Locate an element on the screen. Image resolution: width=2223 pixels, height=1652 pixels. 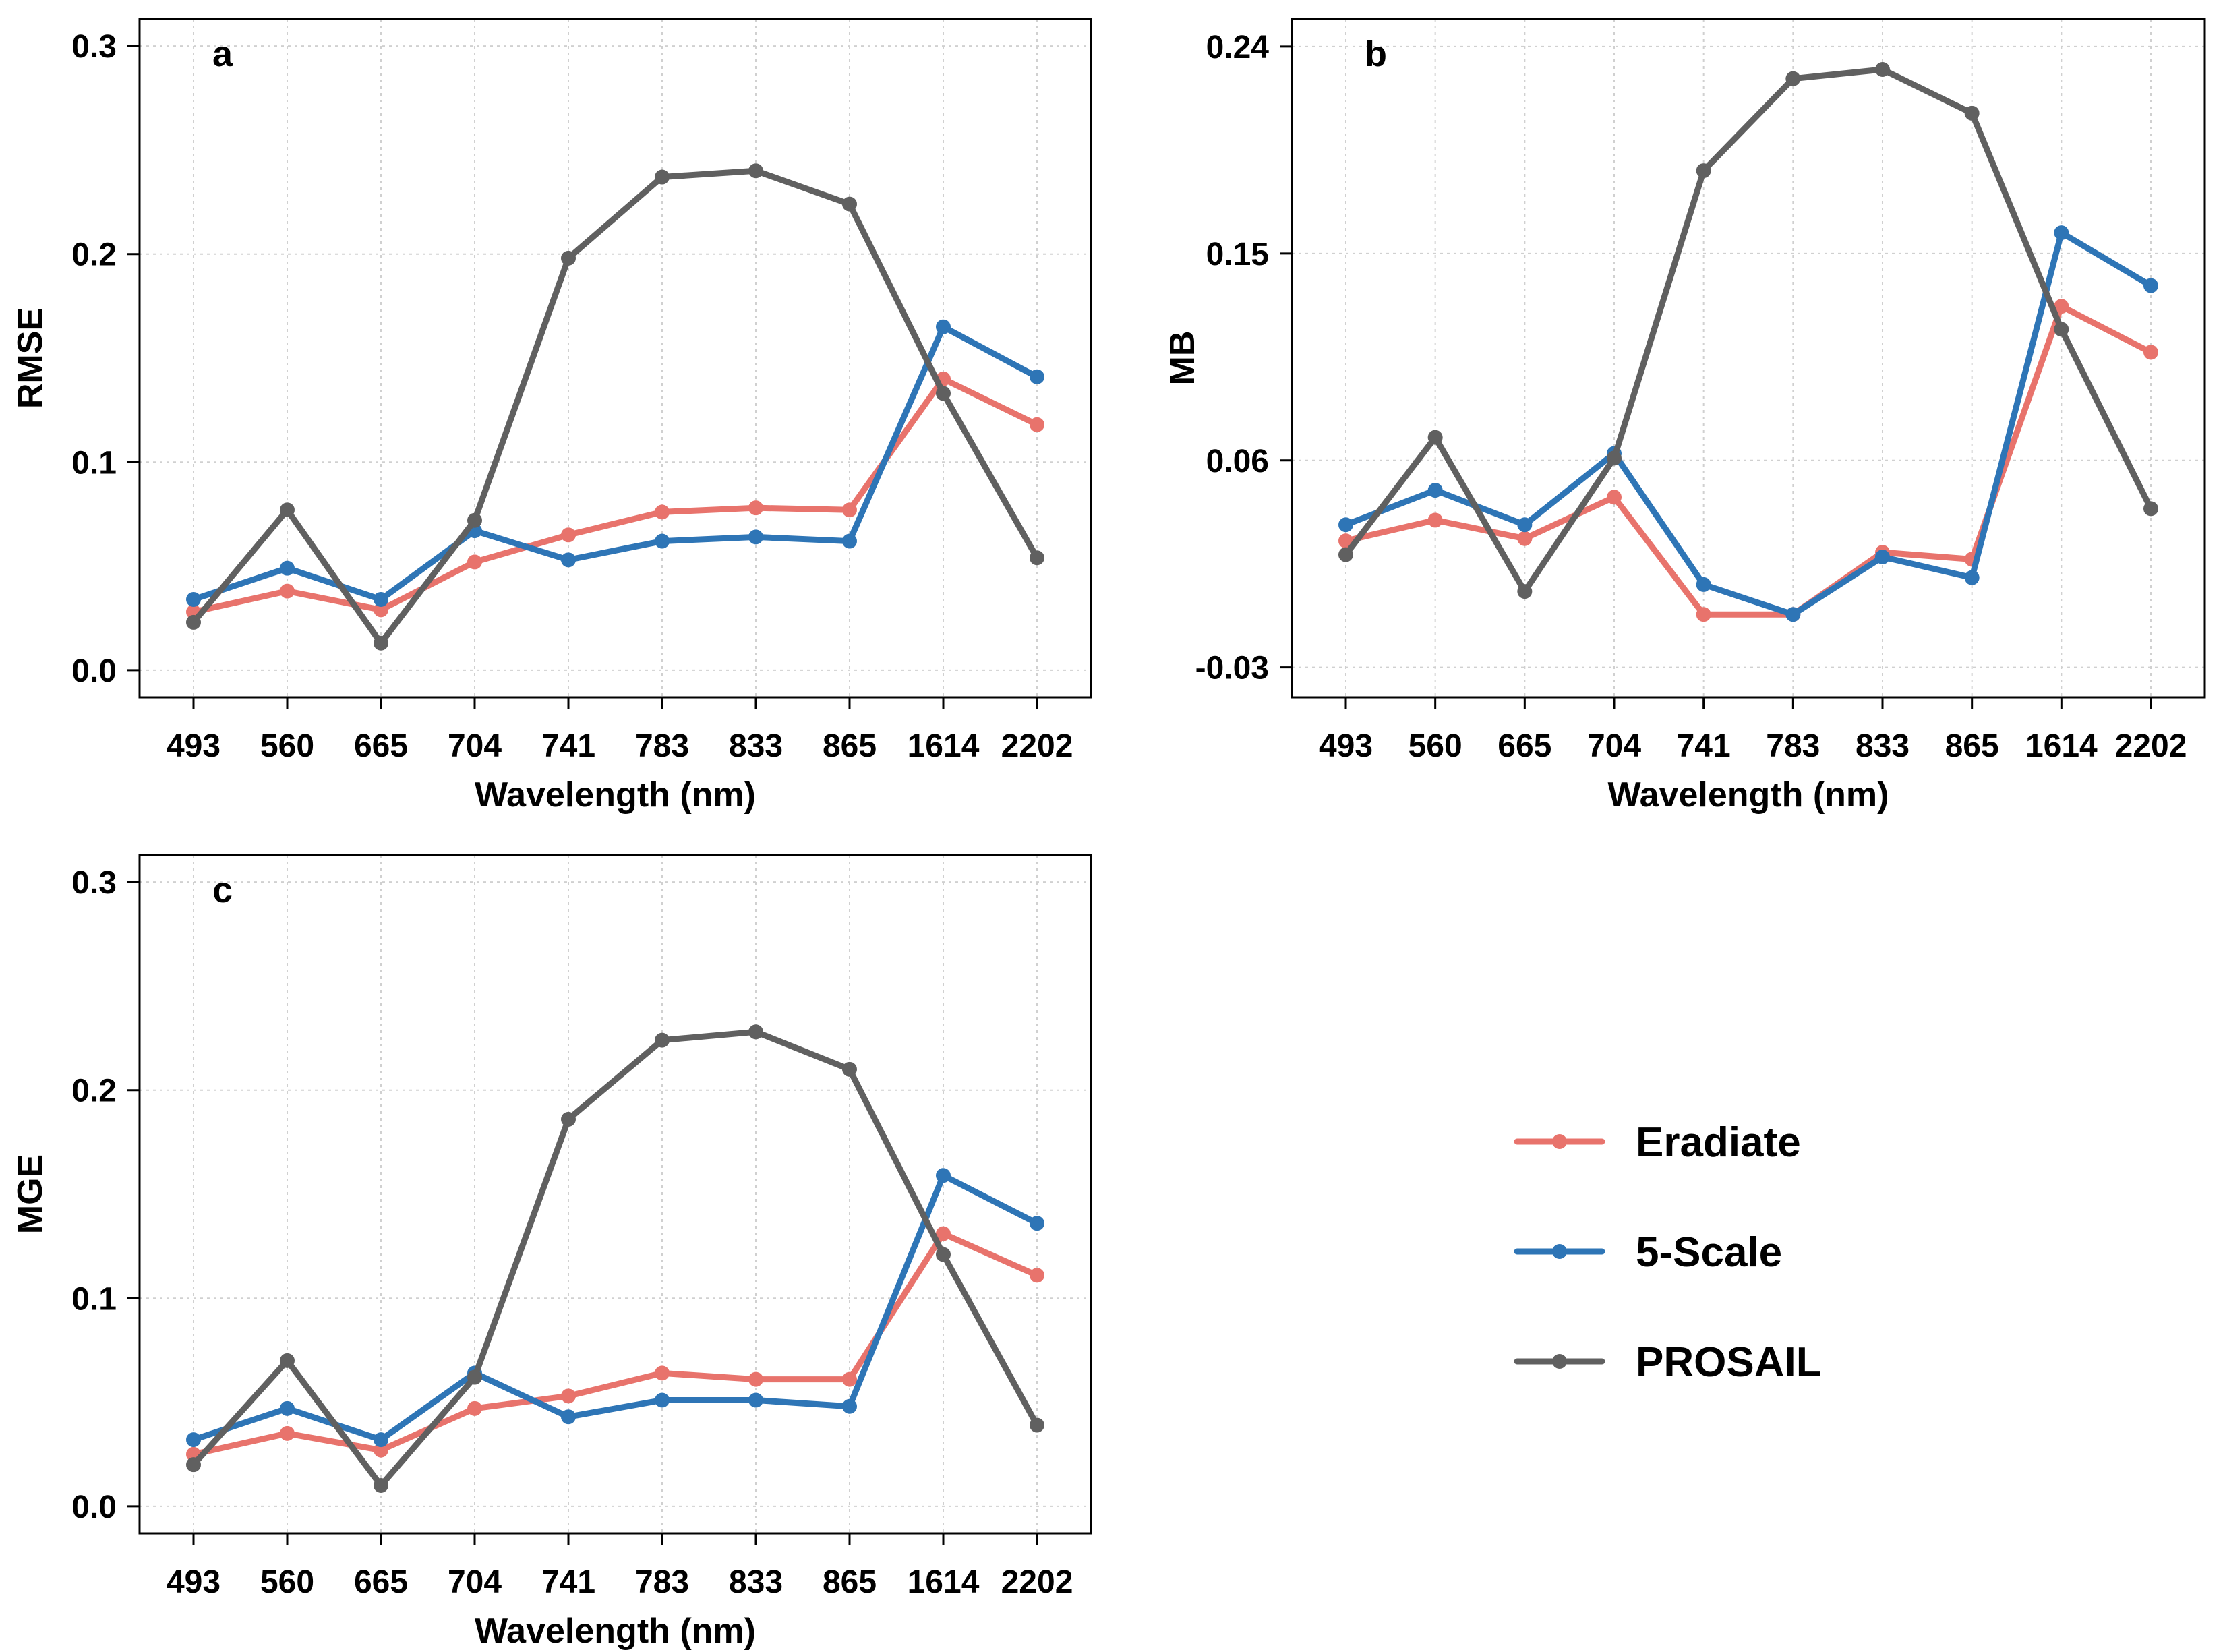
panel-b-xtick-label: 741 is located at coordinates (1704, 746).